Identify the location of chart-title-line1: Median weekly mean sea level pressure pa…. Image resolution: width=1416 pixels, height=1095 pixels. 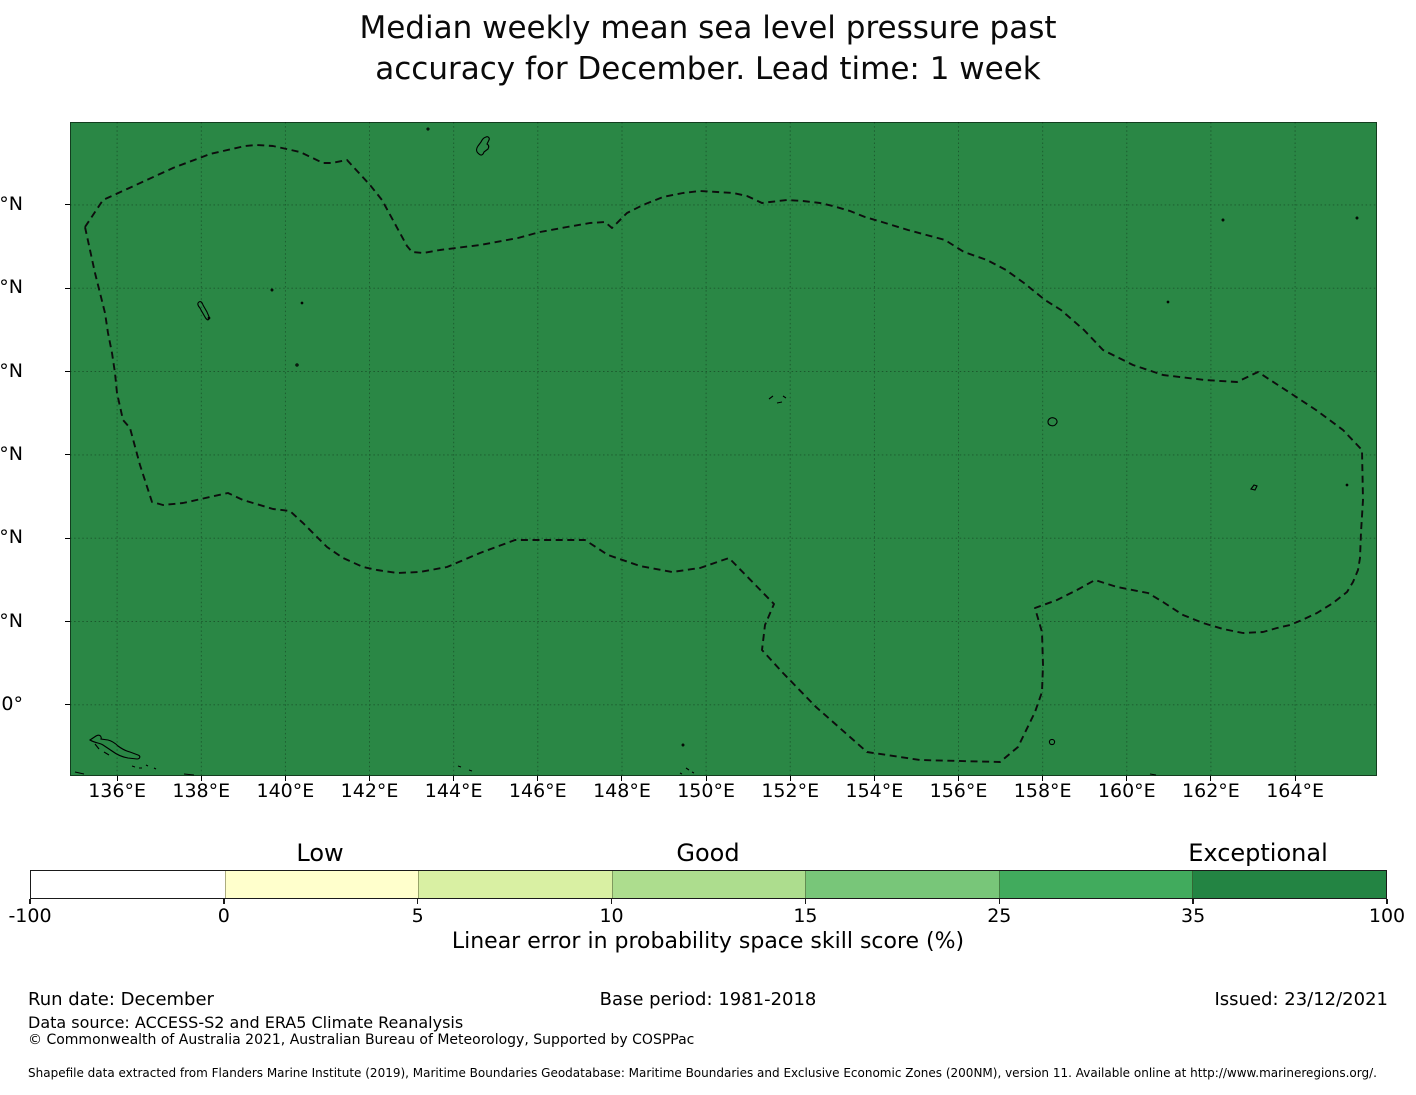
(708, 28).